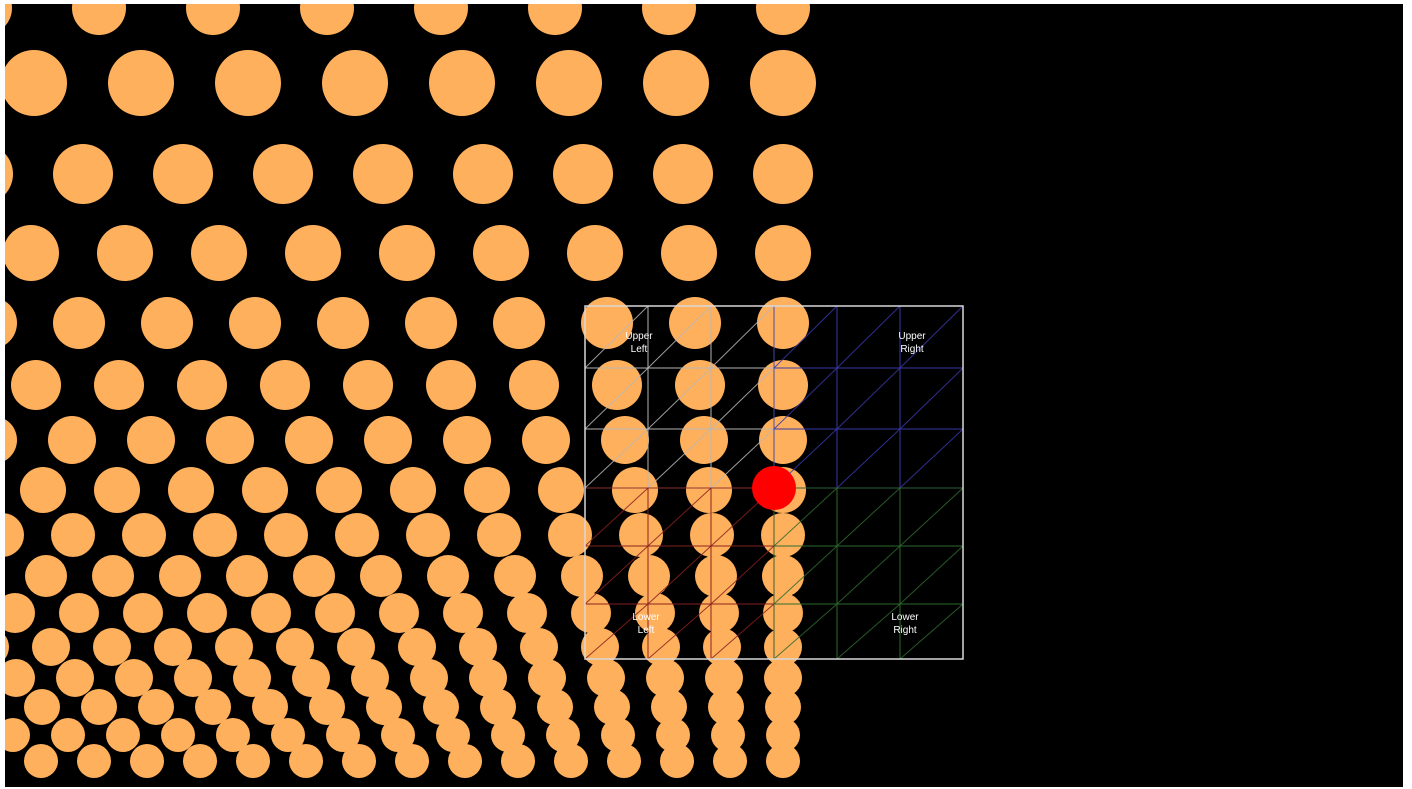  I want to click on label-lower-left-line2: Left, so click(646, 630).